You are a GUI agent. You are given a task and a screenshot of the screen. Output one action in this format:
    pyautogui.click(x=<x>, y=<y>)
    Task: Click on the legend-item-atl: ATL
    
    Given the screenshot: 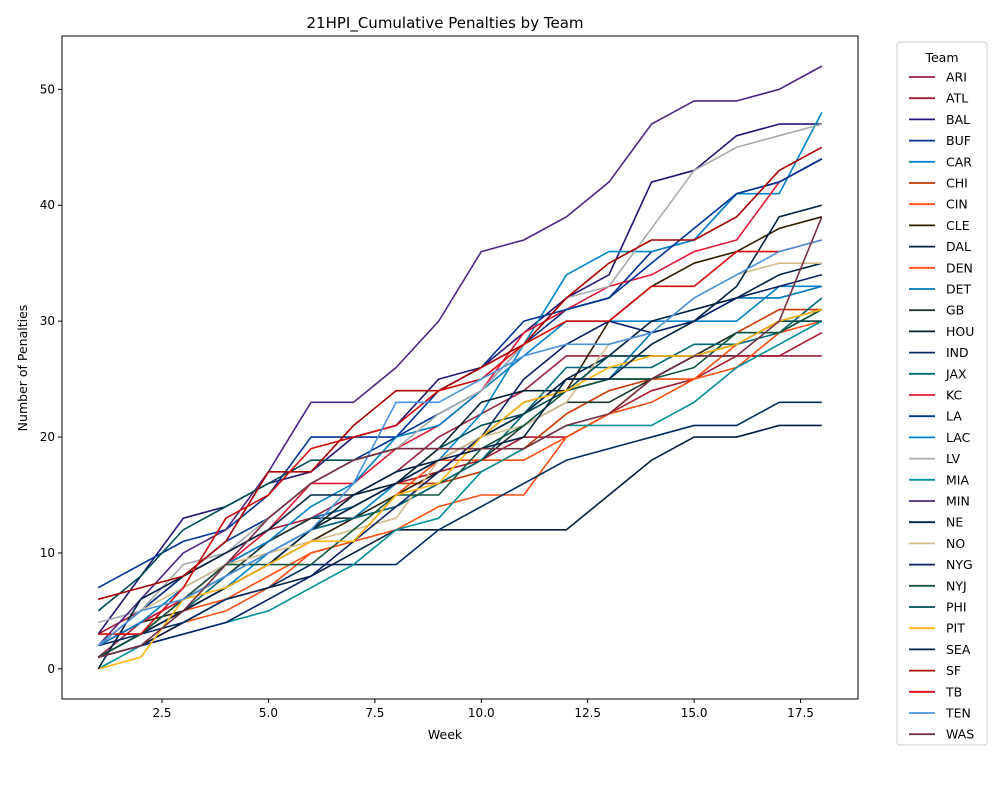 What is the action you would take?
    pyautogui.click(x=938, y=98)
    